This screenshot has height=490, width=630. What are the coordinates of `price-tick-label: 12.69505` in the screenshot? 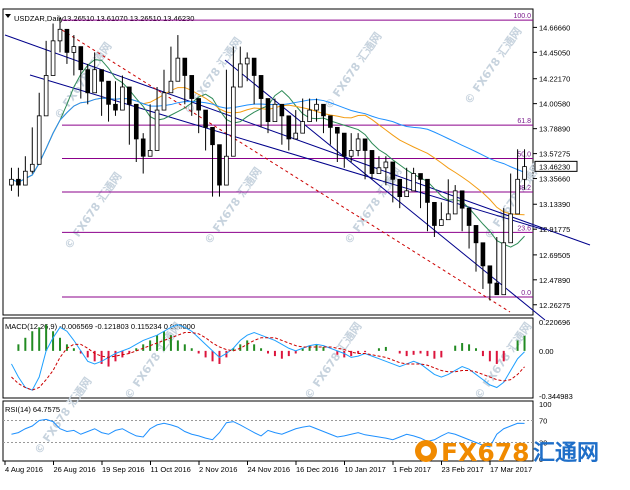 It's located at (554, 255).